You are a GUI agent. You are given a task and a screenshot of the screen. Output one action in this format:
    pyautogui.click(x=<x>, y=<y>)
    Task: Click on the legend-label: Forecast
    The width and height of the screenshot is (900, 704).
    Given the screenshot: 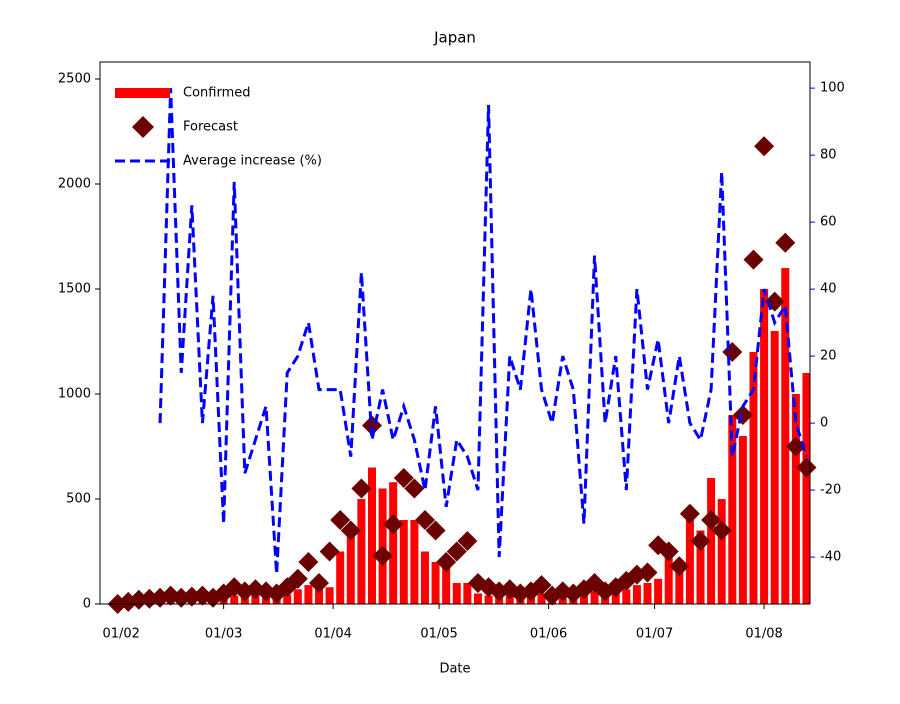 What is the action you would take?
    pyautogui.click(x=210, y=127)
    